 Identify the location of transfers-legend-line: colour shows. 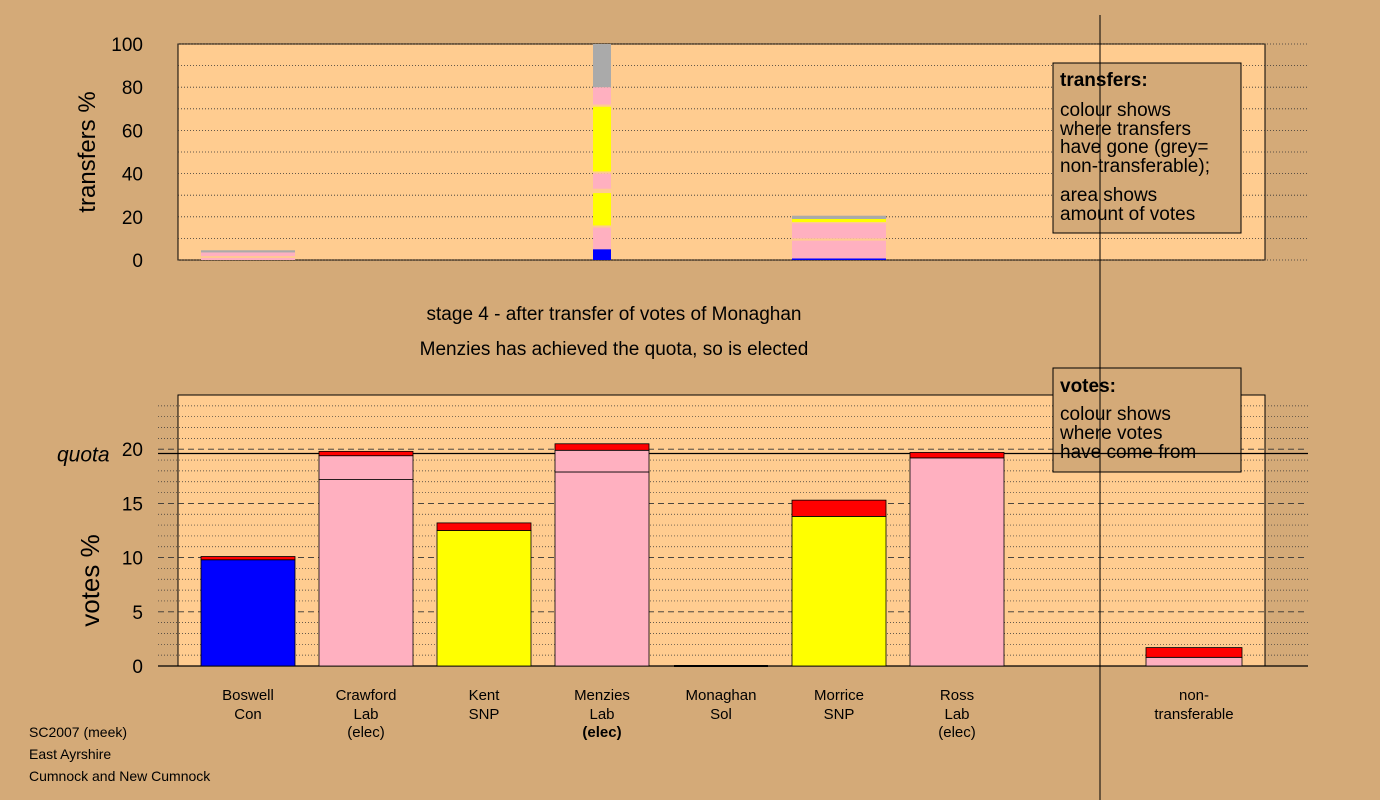
(1115, 110).